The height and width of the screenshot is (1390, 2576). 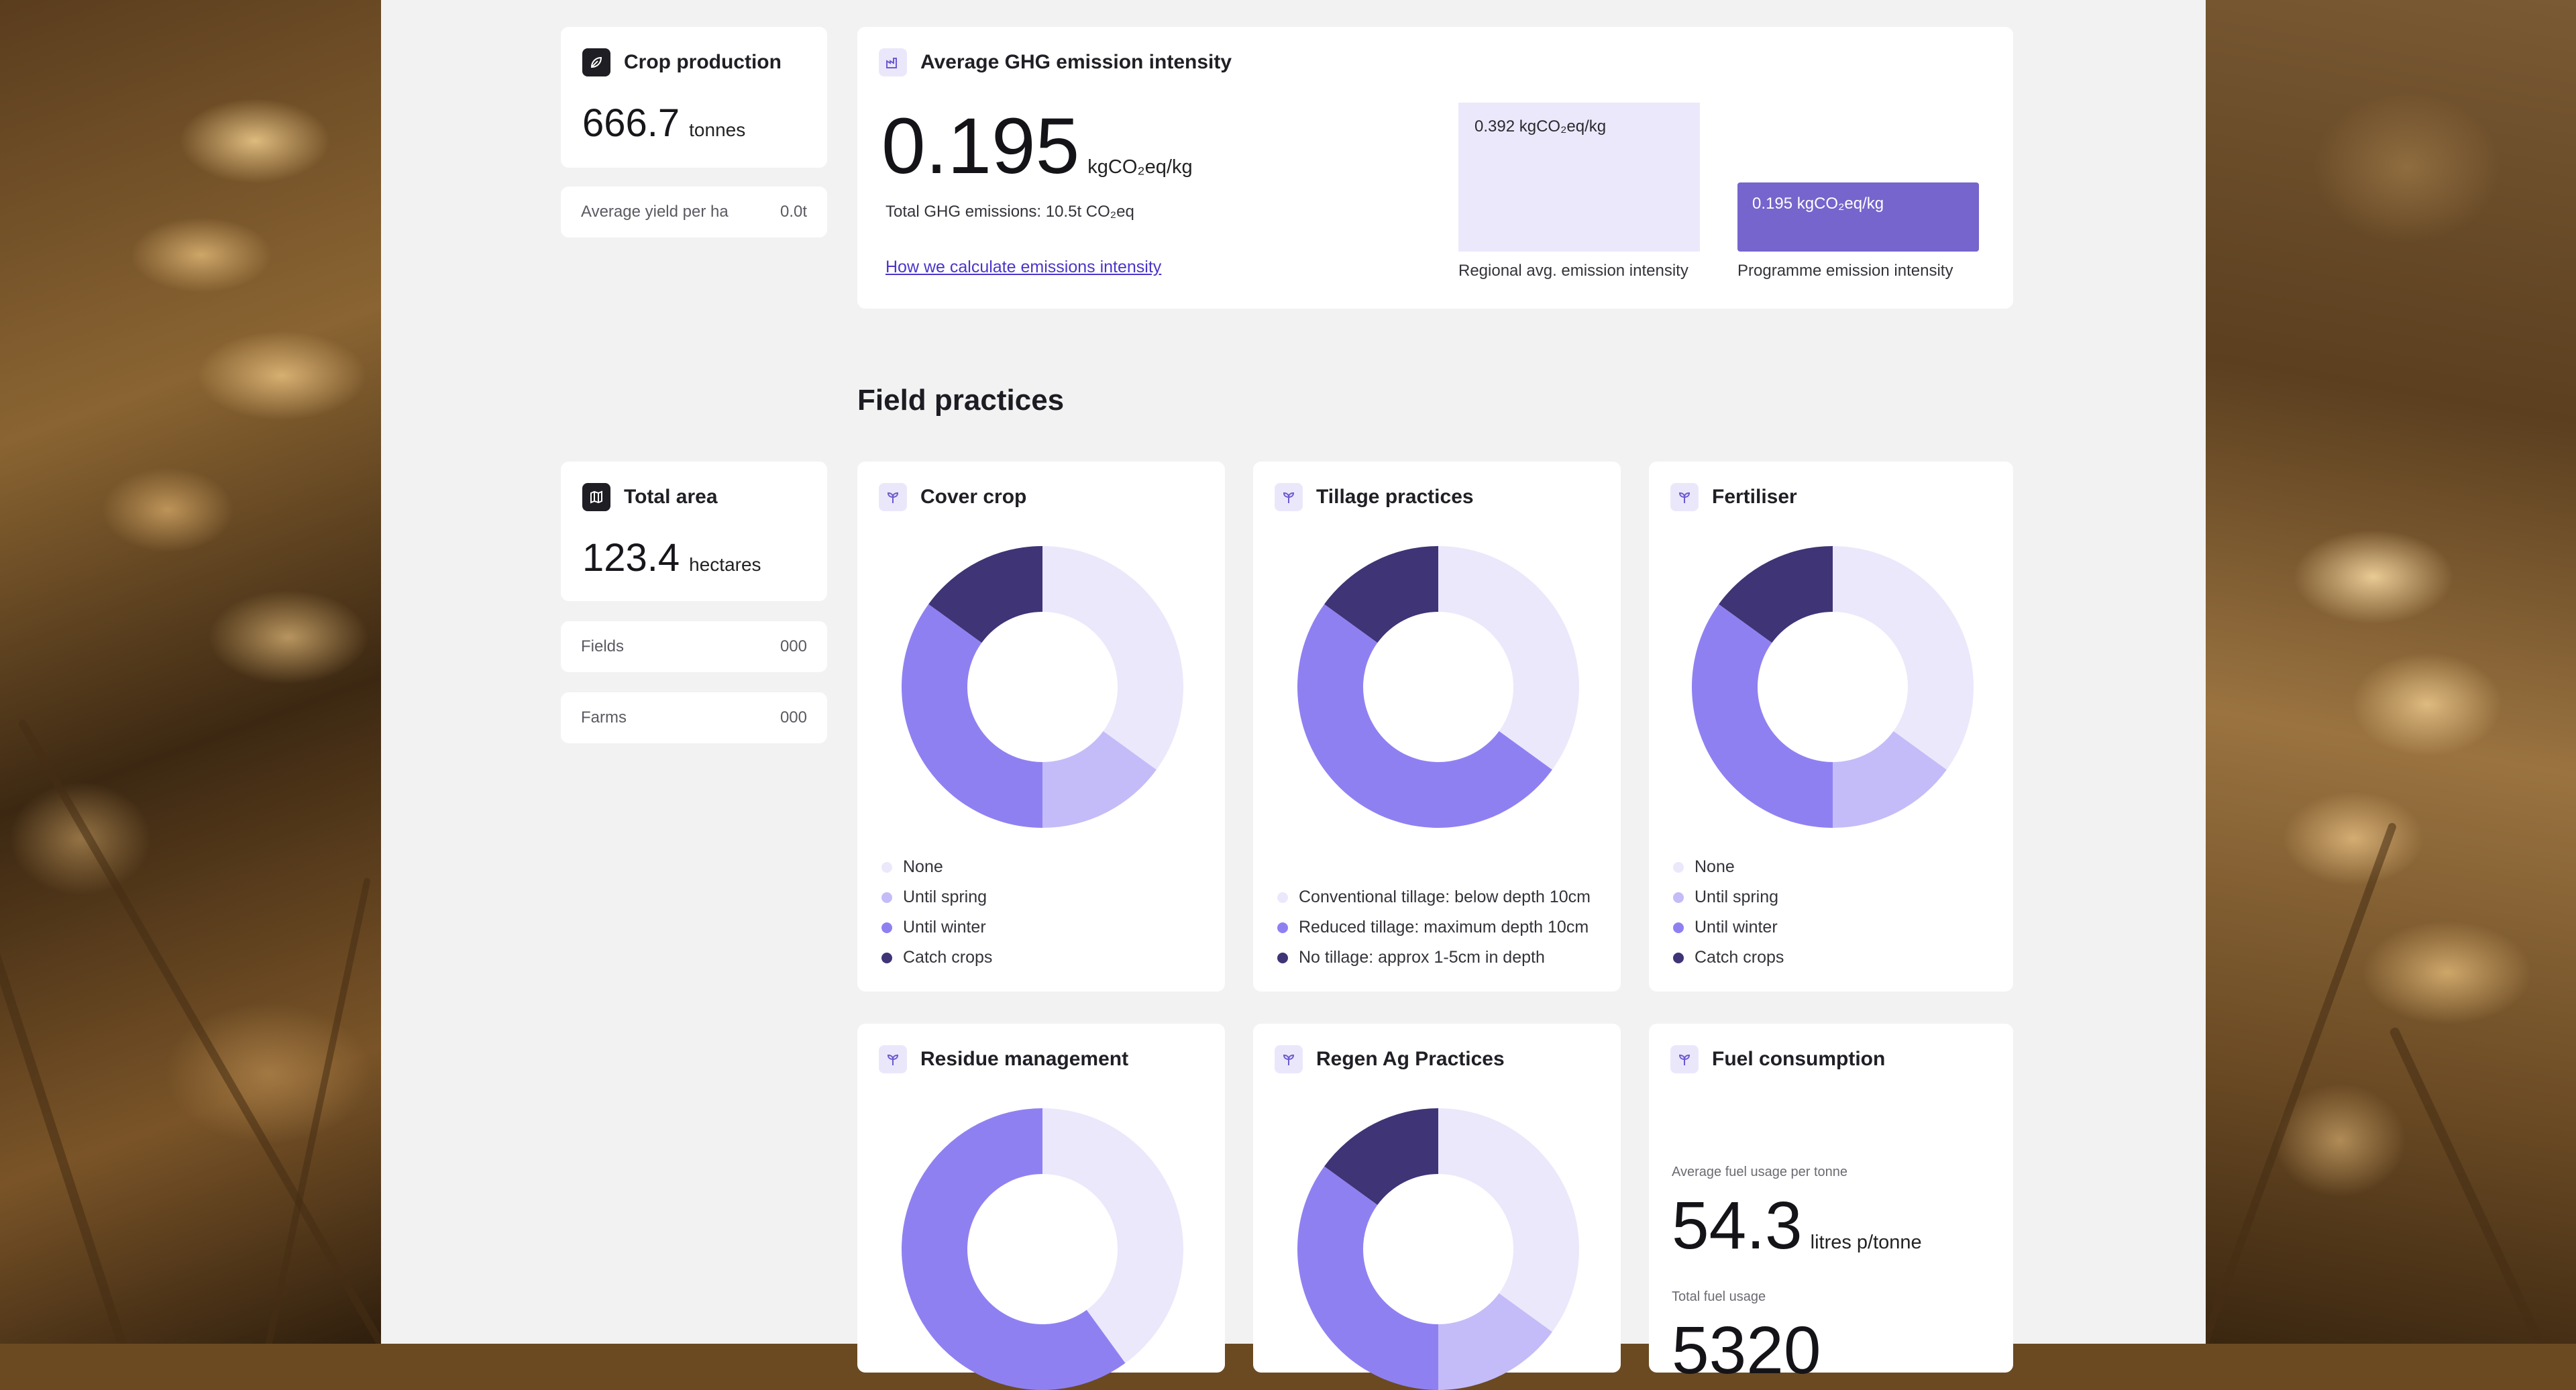 I want to click on card-title: Average GHG emission intensity, so click(x=1076, y=62).